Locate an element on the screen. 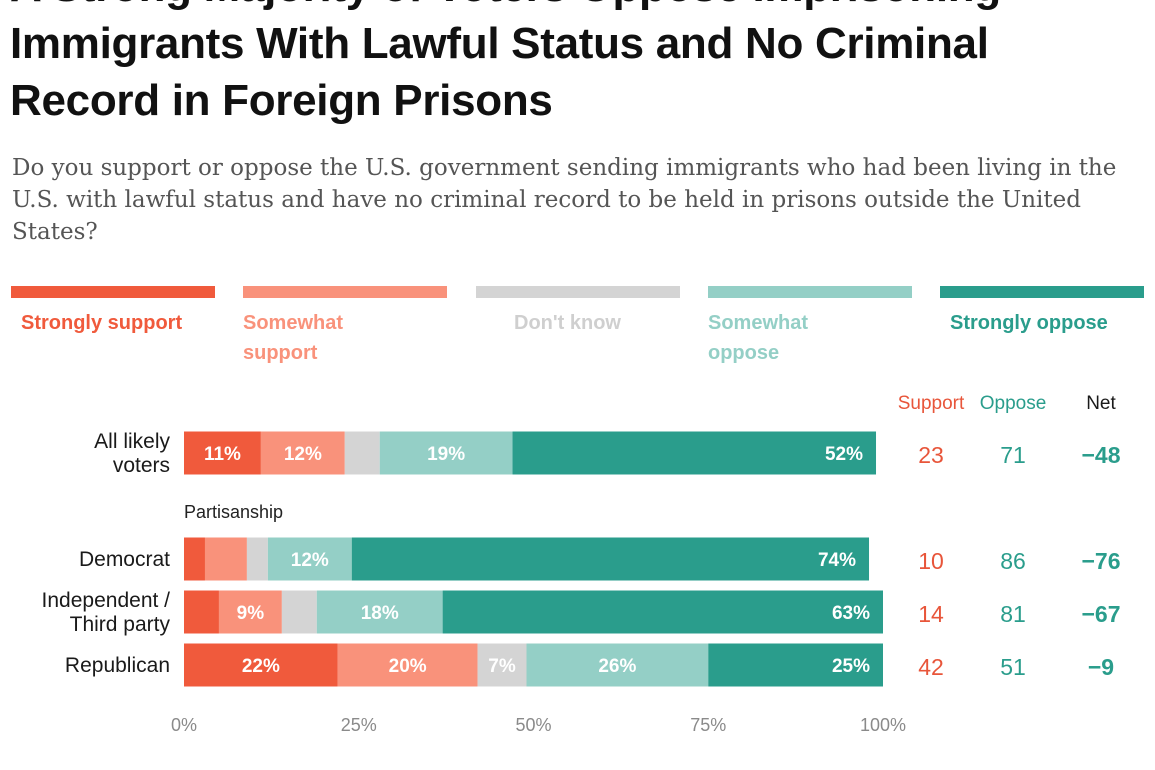  row-label: Democrat is located at coordinates (124, 559).